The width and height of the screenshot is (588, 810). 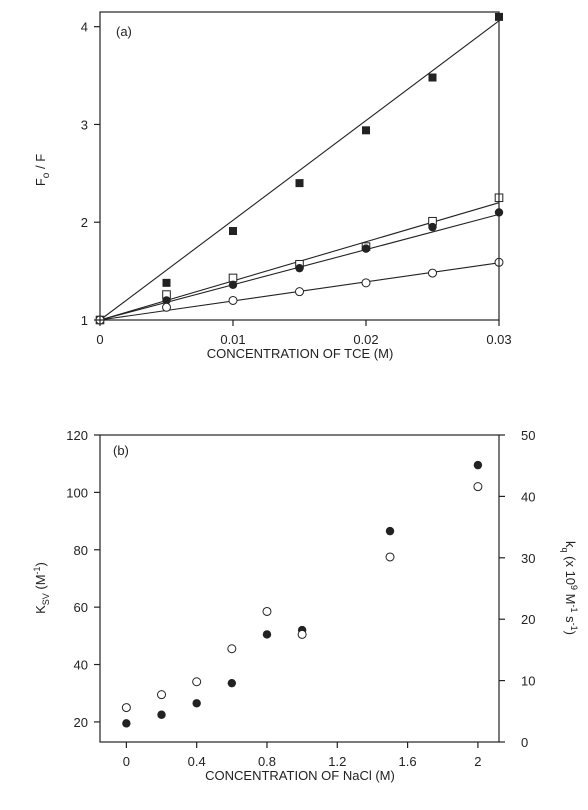 I want to click on panel-b-y-tick-label: 20, so click(x=81, y=722).